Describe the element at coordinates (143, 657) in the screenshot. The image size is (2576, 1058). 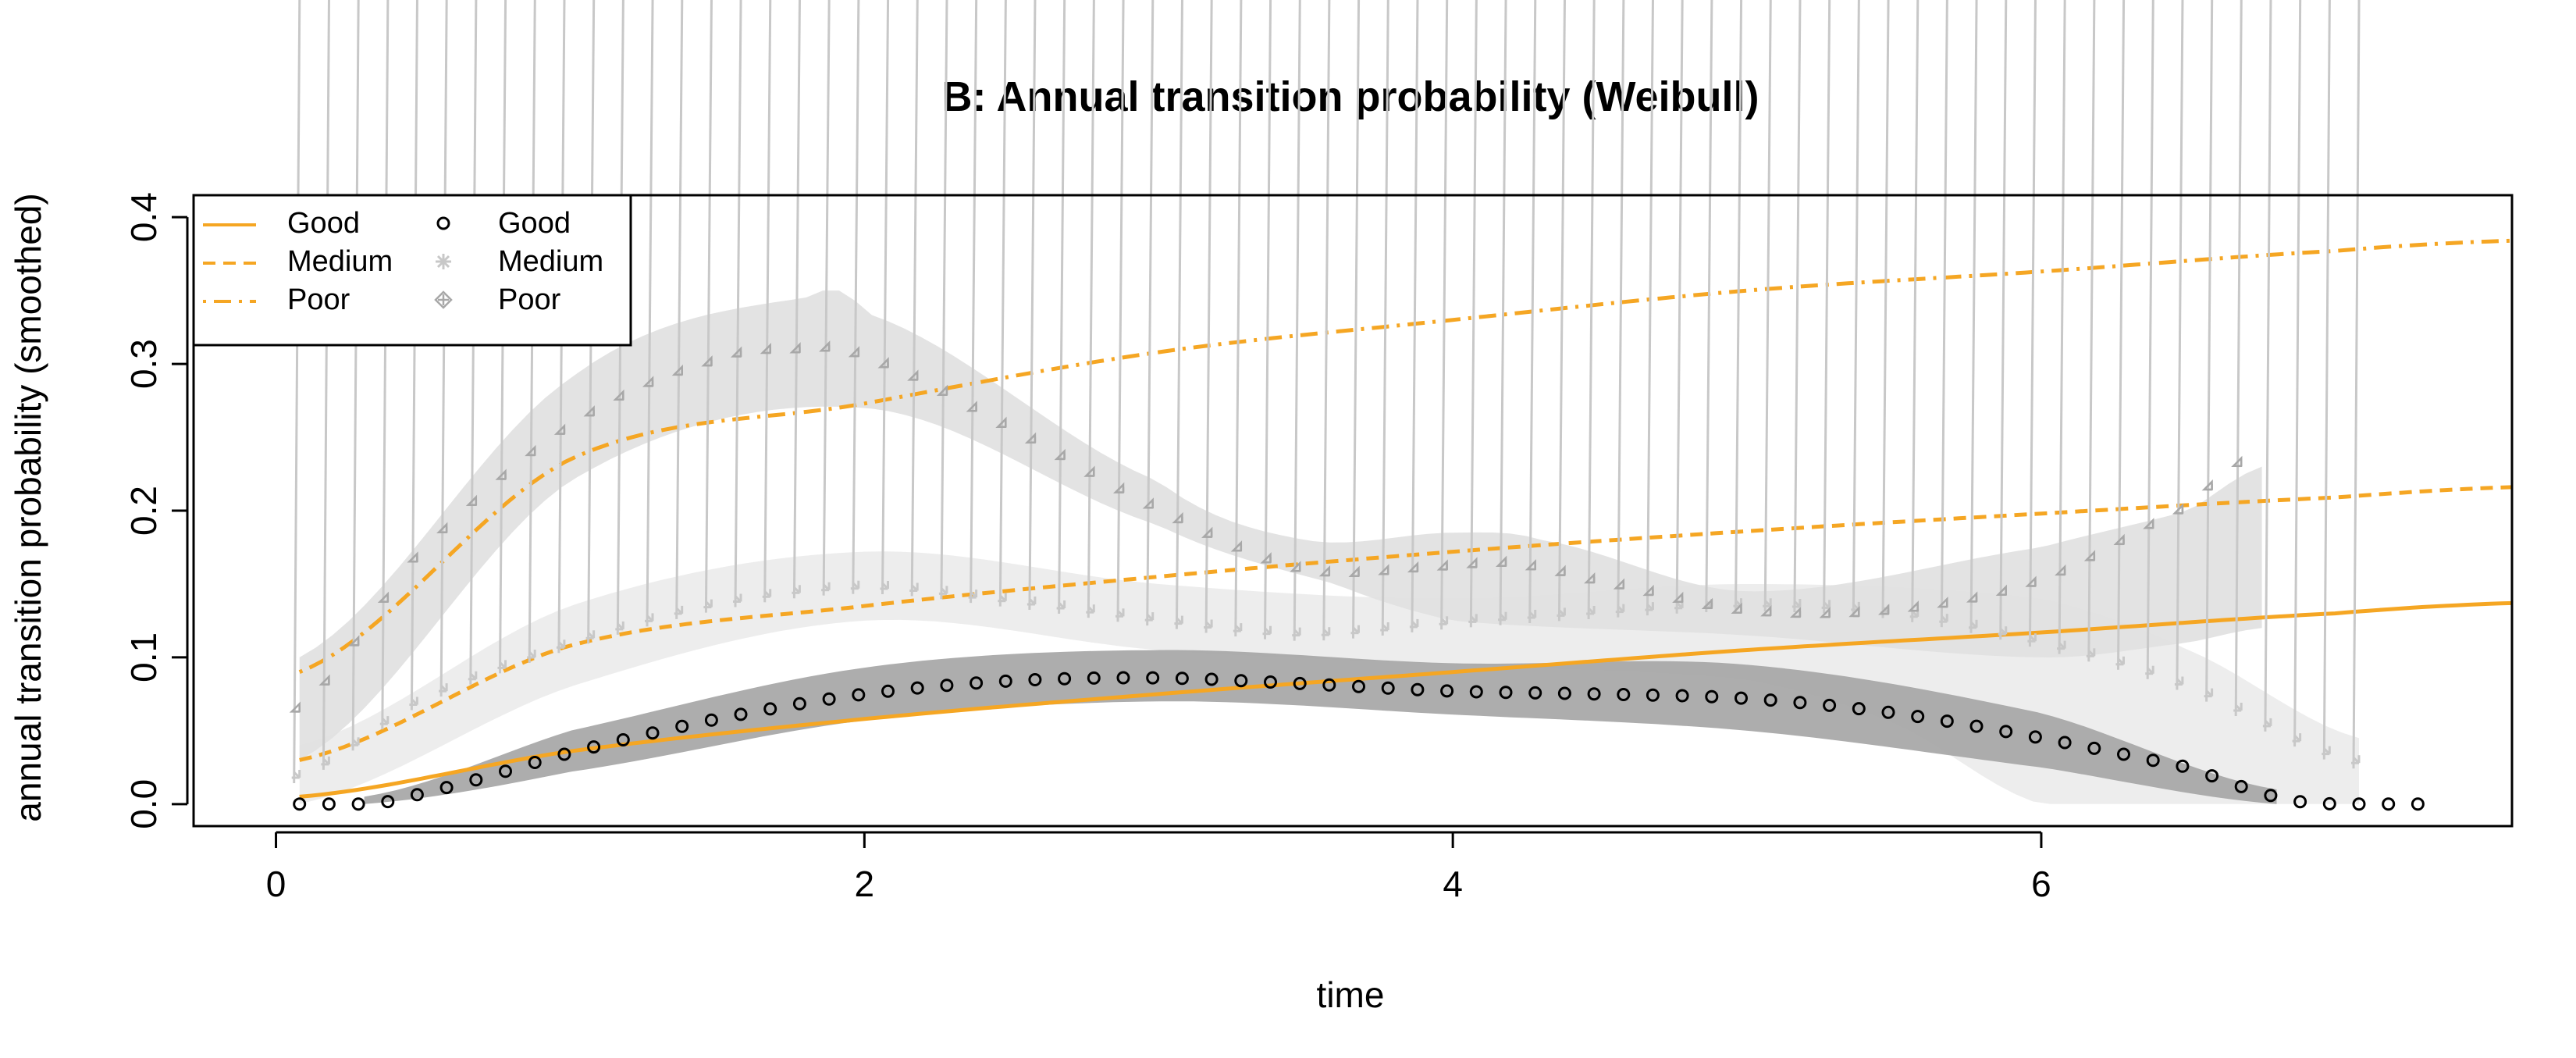
I see `y-tick-label: 0.1` at that location.